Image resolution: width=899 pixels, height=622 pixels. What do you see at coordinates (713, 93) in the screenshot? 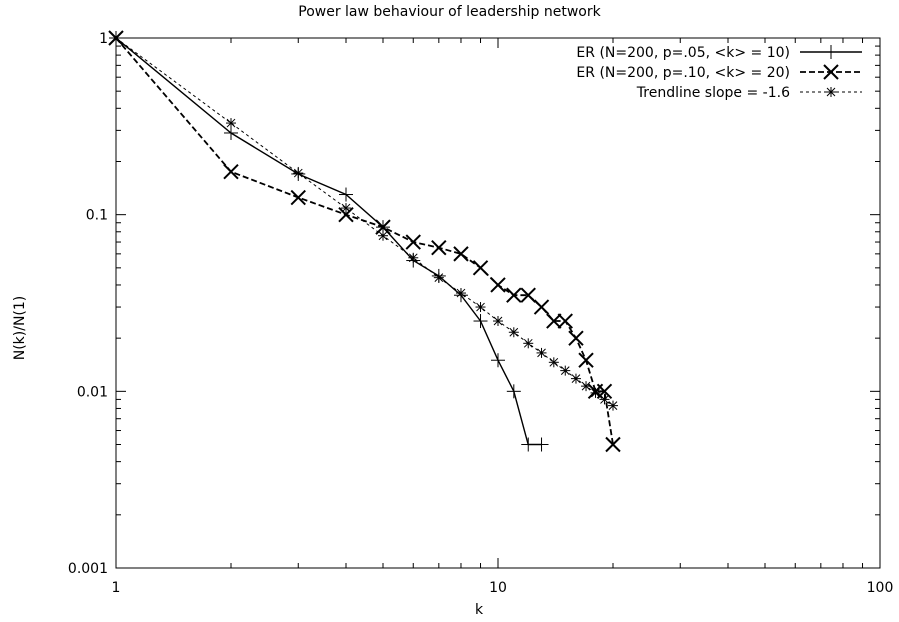
I see `legend-label-series-3: Trendline slope = -1.6` at bounding box center [713, 93].